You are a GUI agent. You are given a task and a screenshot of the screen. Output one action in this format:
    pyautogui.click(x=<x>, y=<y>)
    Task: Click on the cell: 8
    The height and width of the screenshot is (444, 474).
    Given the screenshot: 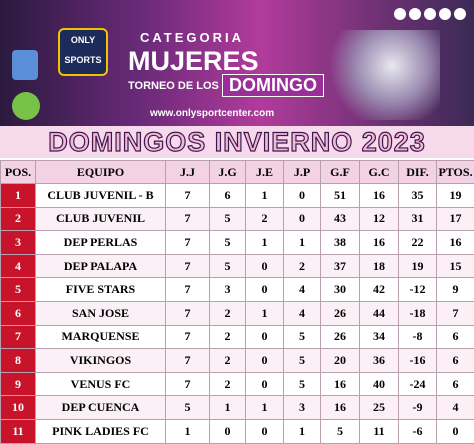 What is the action you would take?
    pyautogui.click(x=18, y=361)
    